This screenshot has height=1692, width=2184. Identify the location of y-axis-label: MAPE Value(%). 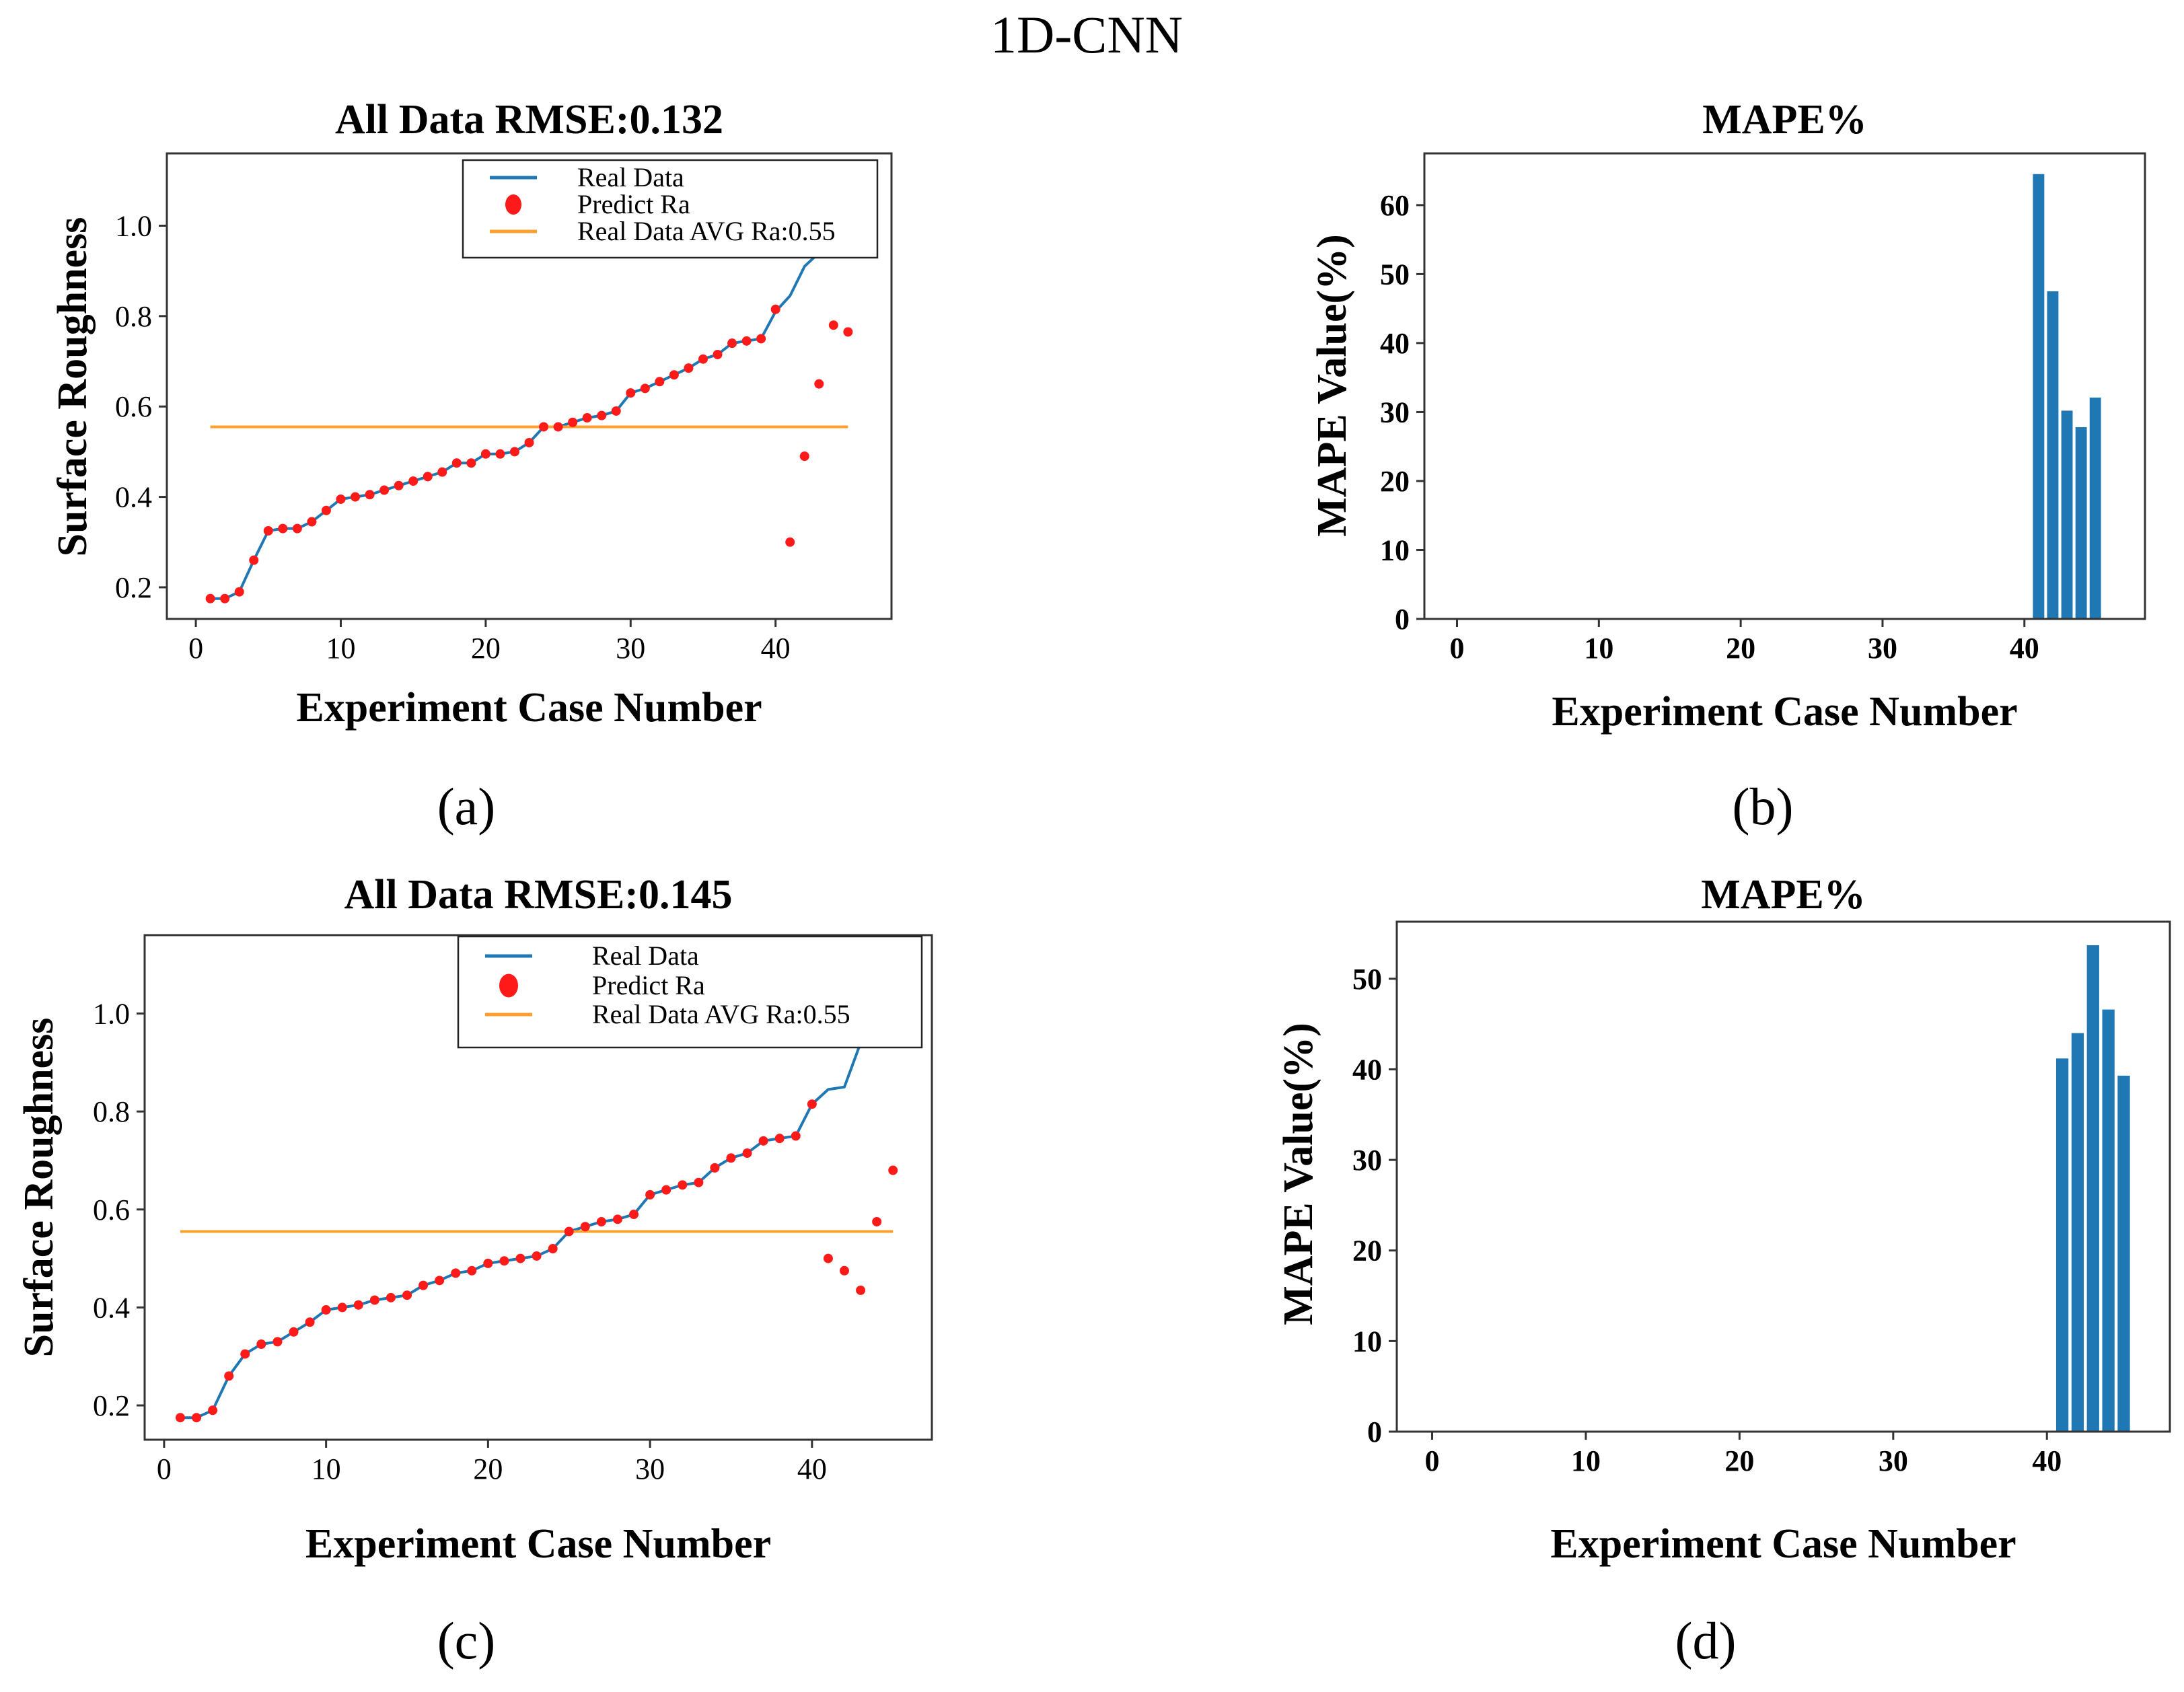
(1298, 1174).